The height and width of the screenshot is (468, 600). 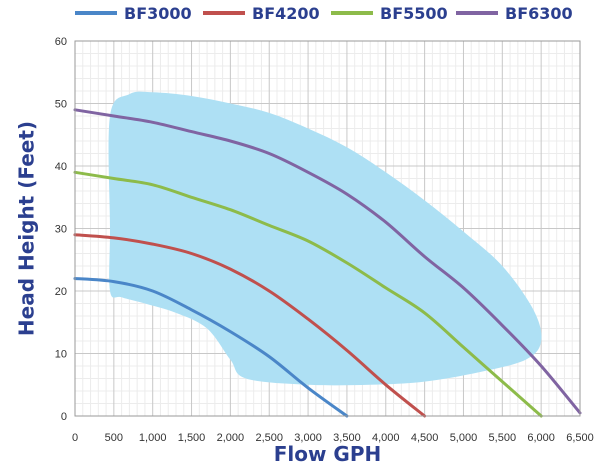 What do you see at coordinates (541, 438) in the screenshot?
I see `x-tick-label: 6,000` at bounding box center [541, 438].